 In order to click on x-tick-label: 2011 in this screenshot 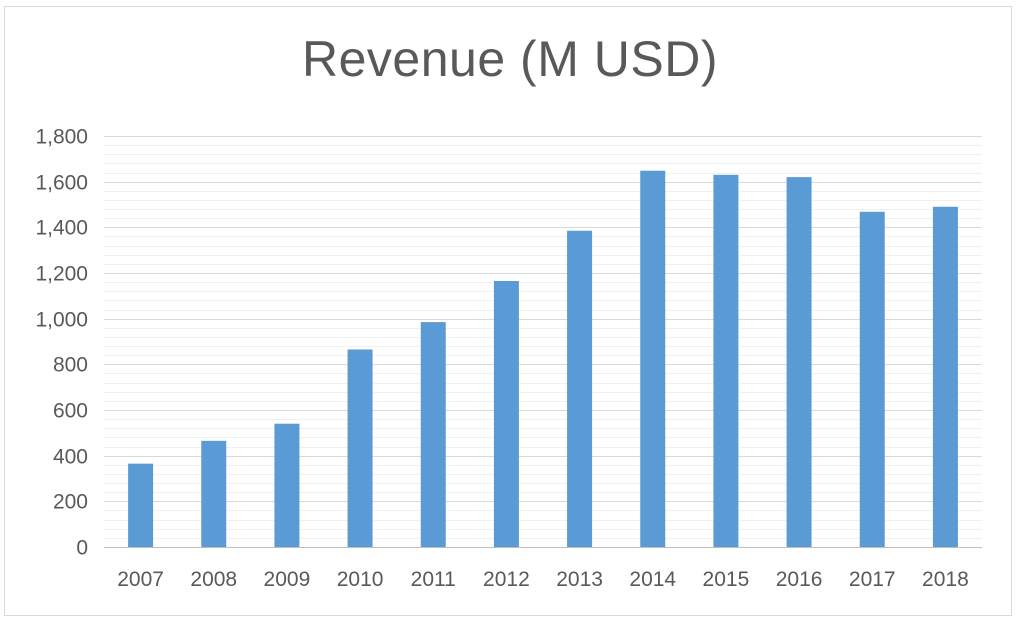, I will do `click(433, 579)`.